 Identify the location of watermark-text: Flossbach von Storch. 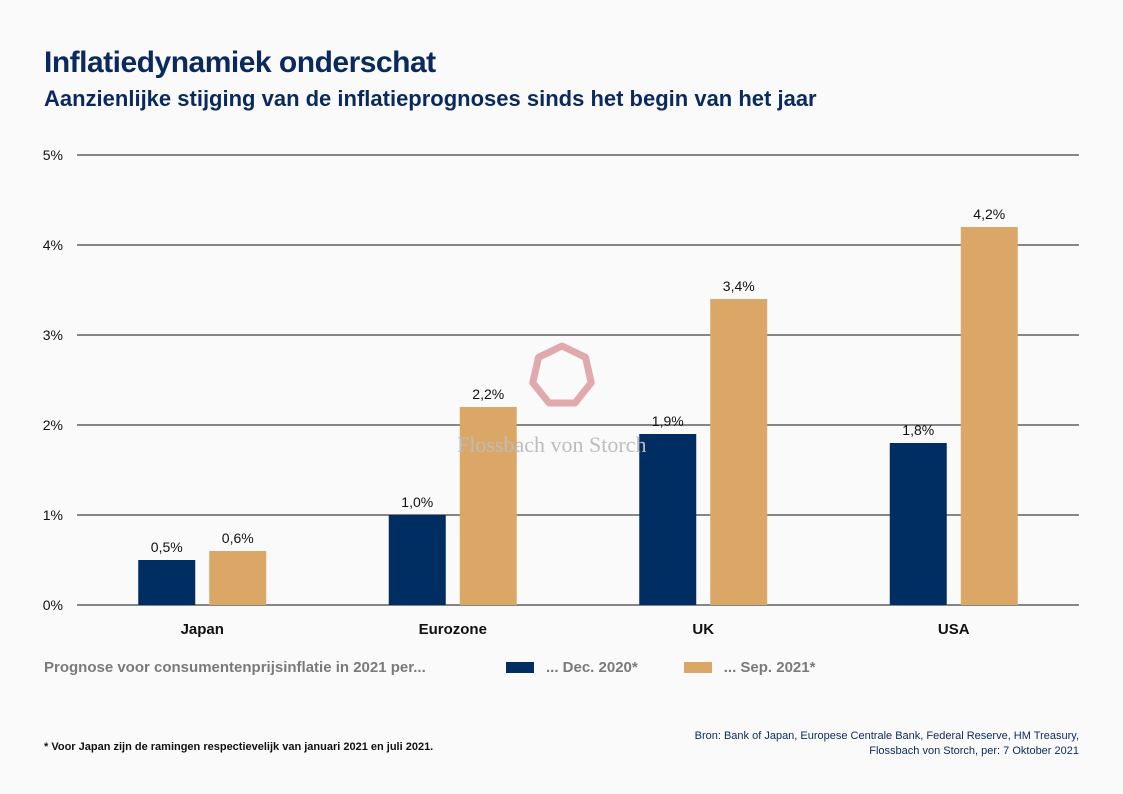
(552, 444).